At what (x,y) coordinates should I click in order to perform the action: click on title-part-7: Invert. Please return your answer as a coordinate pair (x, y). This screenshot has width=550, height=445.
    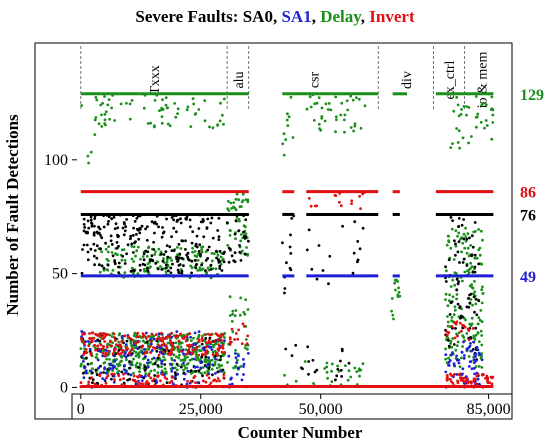
    Looking at the image, I should click on (392, 16).